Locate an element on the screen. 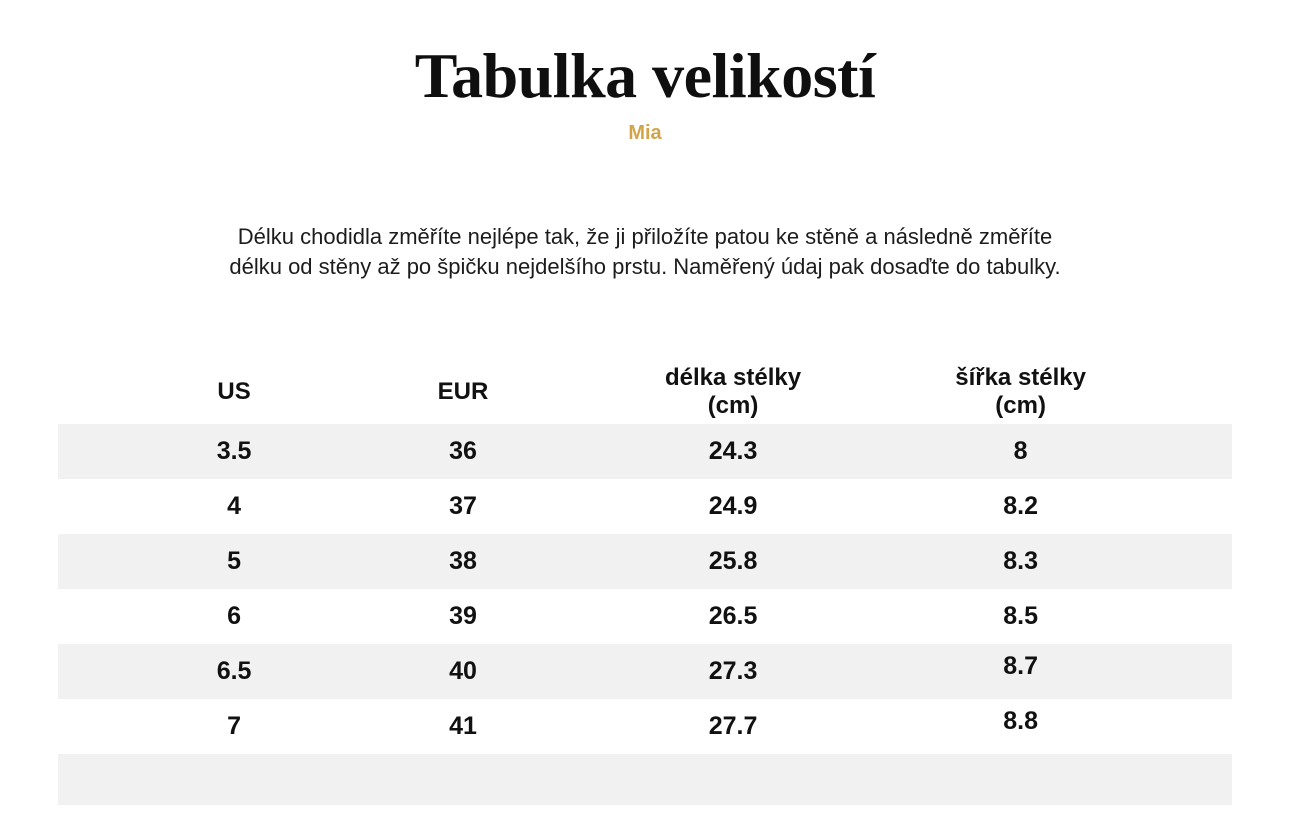 The height and width of the screenshot is (833, 1290). table-row: 6 39 26.5 8.5 is located at coordinates (645, 616).